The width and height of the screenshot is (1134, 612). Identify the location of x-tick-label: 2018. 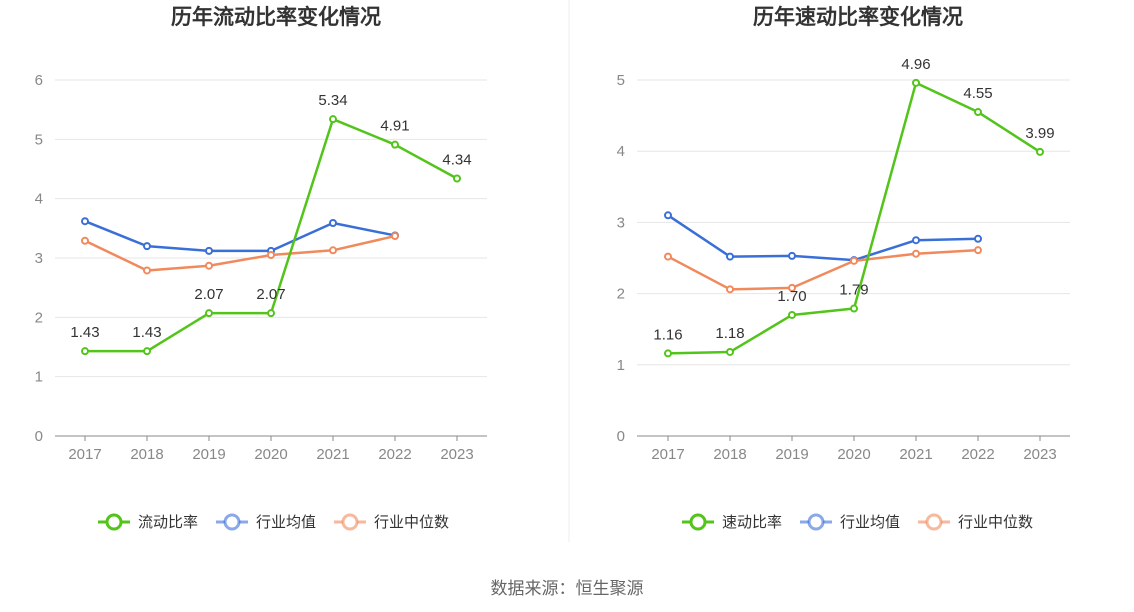
(729, 454).